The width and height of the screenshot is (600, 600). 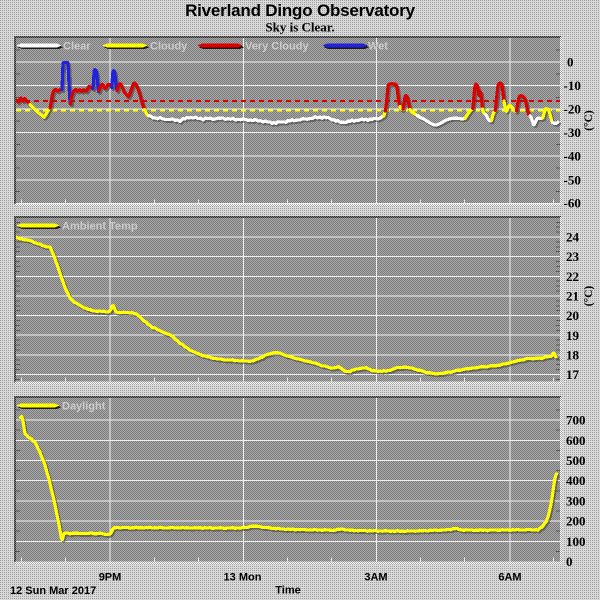 I want to click on svg-text: 3AM, so click(x=375, y=578).